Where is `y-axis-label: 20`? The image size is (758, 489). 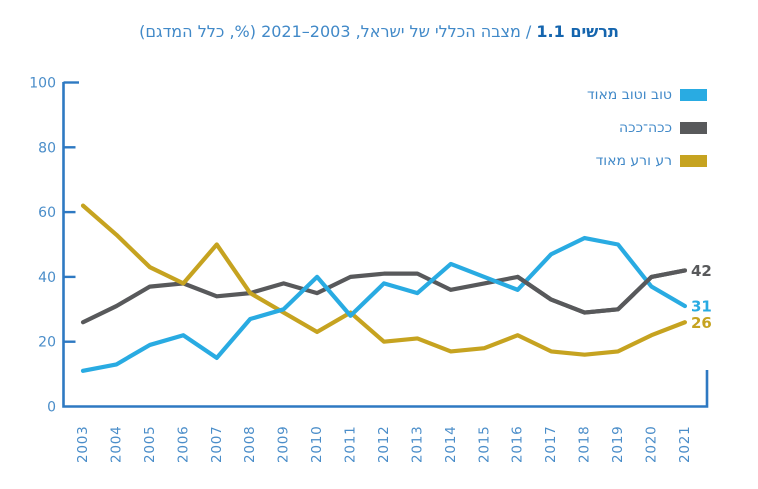 y-axis-label: 20 is located at coordinates (47, 343).